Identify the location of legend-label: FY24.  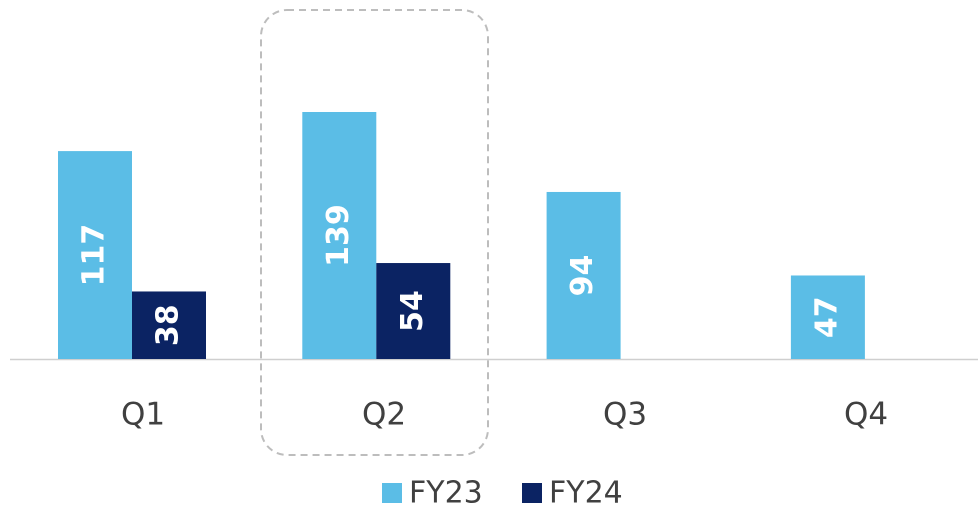
(586, 491).